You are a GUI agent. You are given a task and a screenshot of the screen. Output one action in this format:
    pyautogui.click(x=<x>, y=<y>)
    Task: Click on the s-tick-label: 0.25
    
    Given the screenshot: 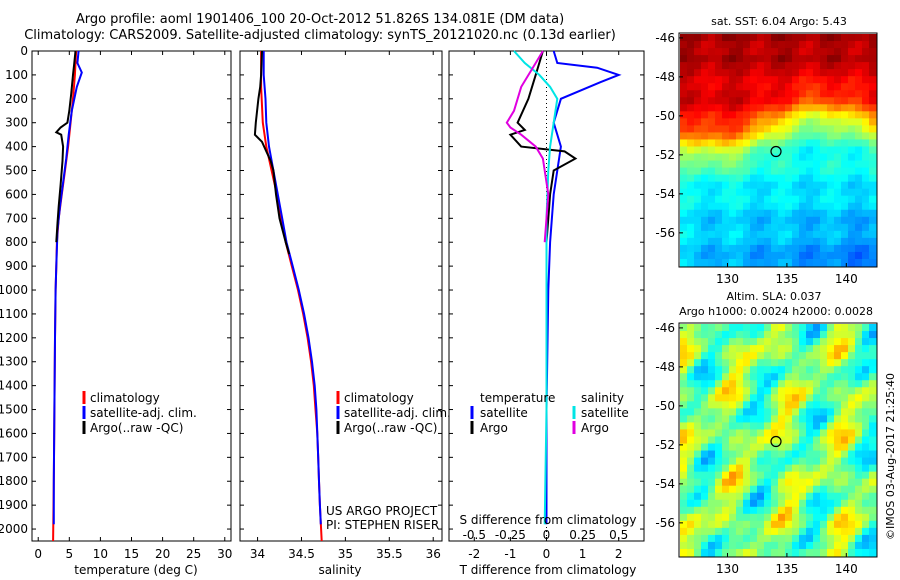 What is the action you would take?
    pyautogui.click(x=582, y=535)
    